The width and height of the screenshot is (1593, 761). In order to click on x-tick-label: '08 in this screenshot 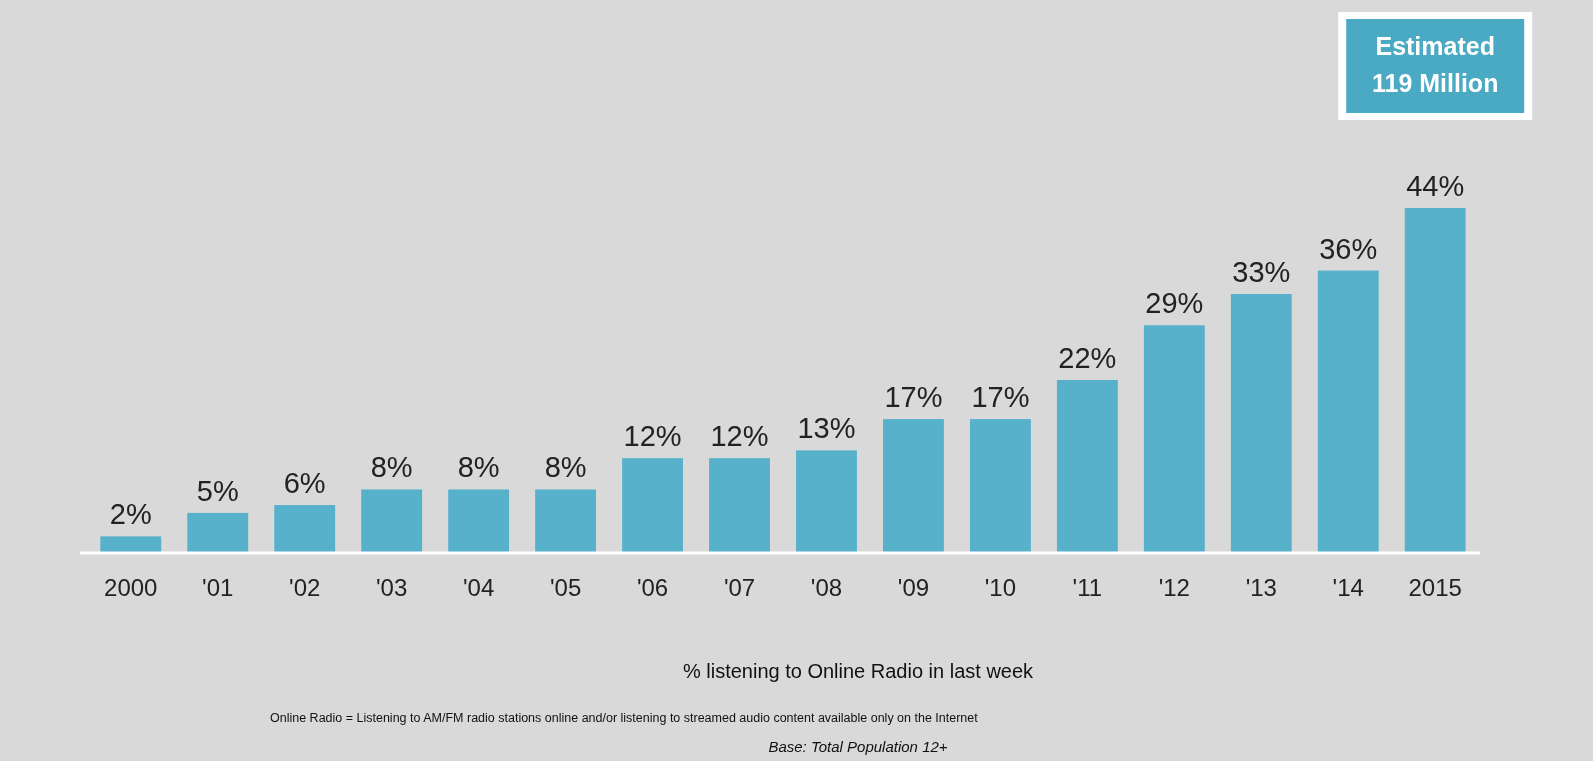, I will do `click(826, 587)`.